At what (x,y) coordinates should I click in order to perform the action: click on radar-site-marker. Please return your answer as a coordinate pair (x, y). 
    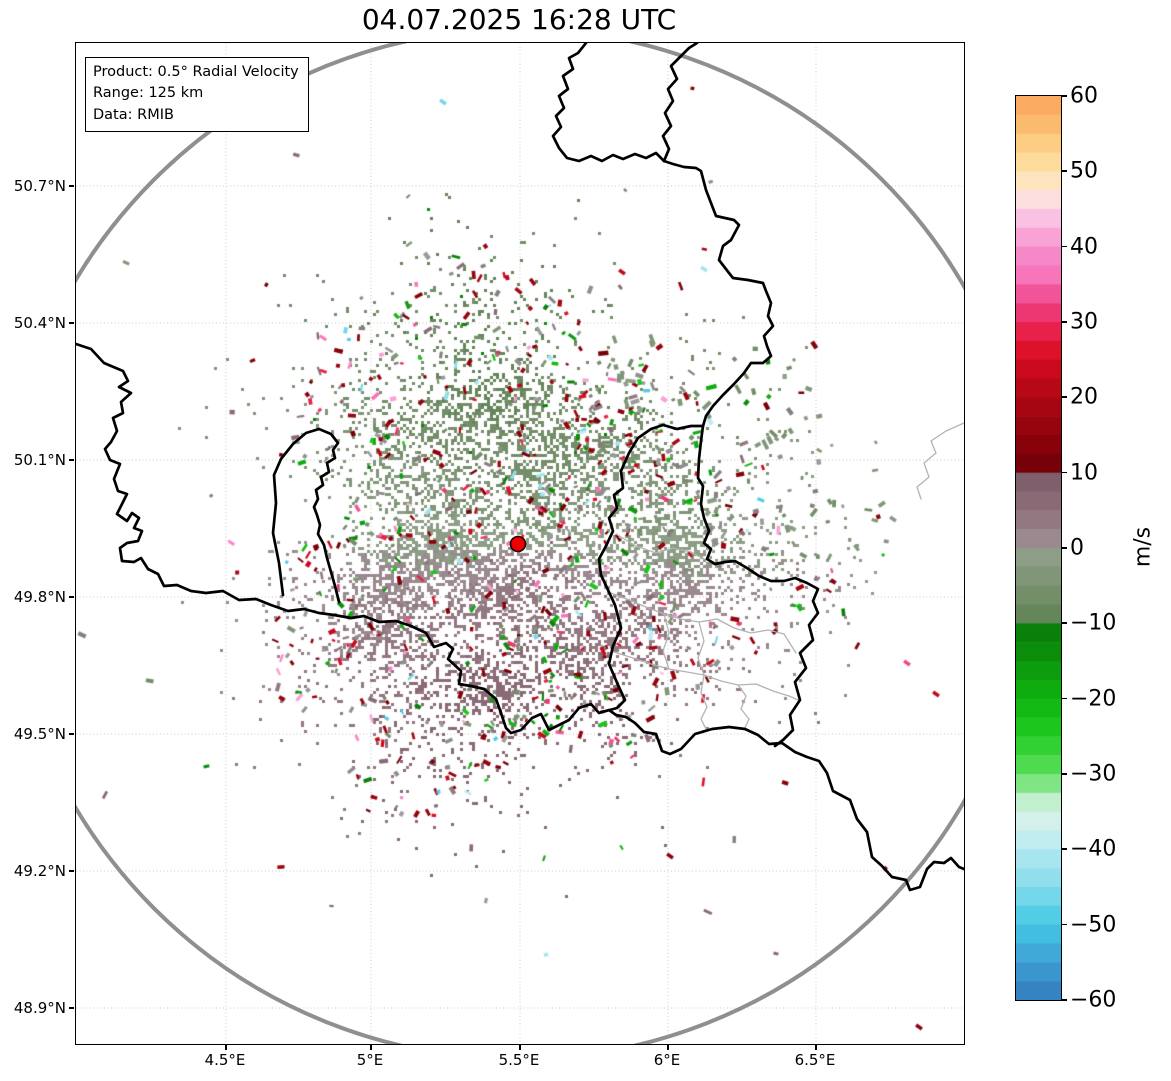
    Looking at the image, I should click on (518, 544).